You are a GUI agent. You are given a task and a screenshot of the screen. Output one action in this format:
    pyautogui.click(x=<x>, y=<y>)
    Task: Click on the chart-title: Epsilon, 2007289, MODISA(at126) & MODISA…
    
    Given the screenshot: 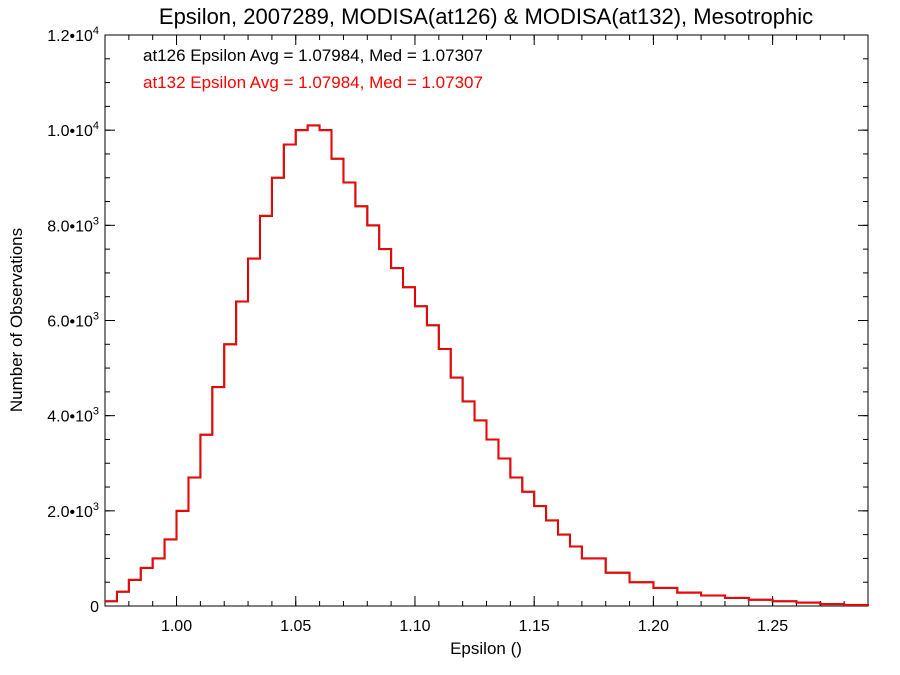 What is the action you would take?
    pyautogui.click(x=486, y=16)
    